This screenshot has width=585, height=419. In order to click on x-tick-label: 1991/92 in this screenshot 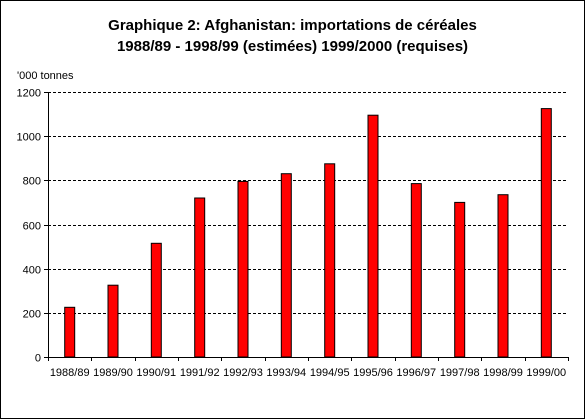, I will do `click(200, 373)`.